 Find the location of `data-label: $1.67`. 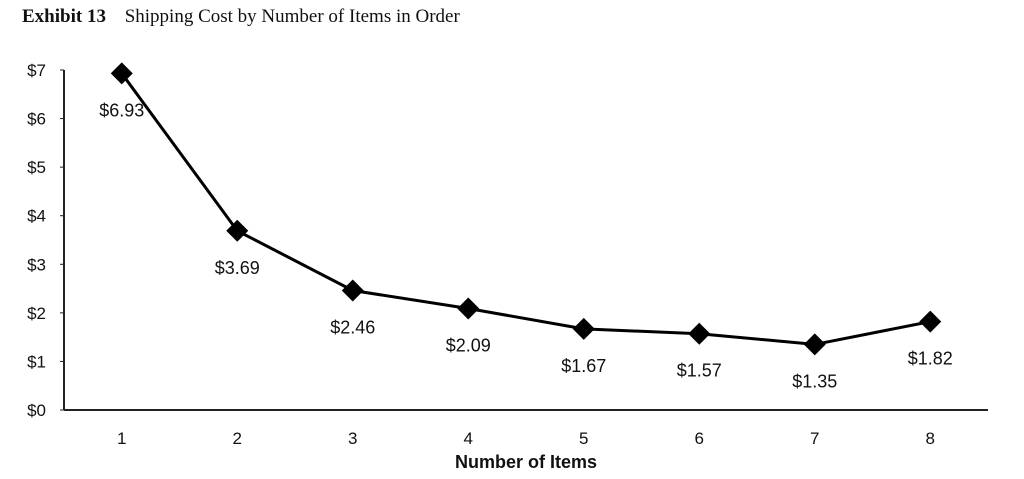

data-label: $1.67 is located at coordinates (583, 366).